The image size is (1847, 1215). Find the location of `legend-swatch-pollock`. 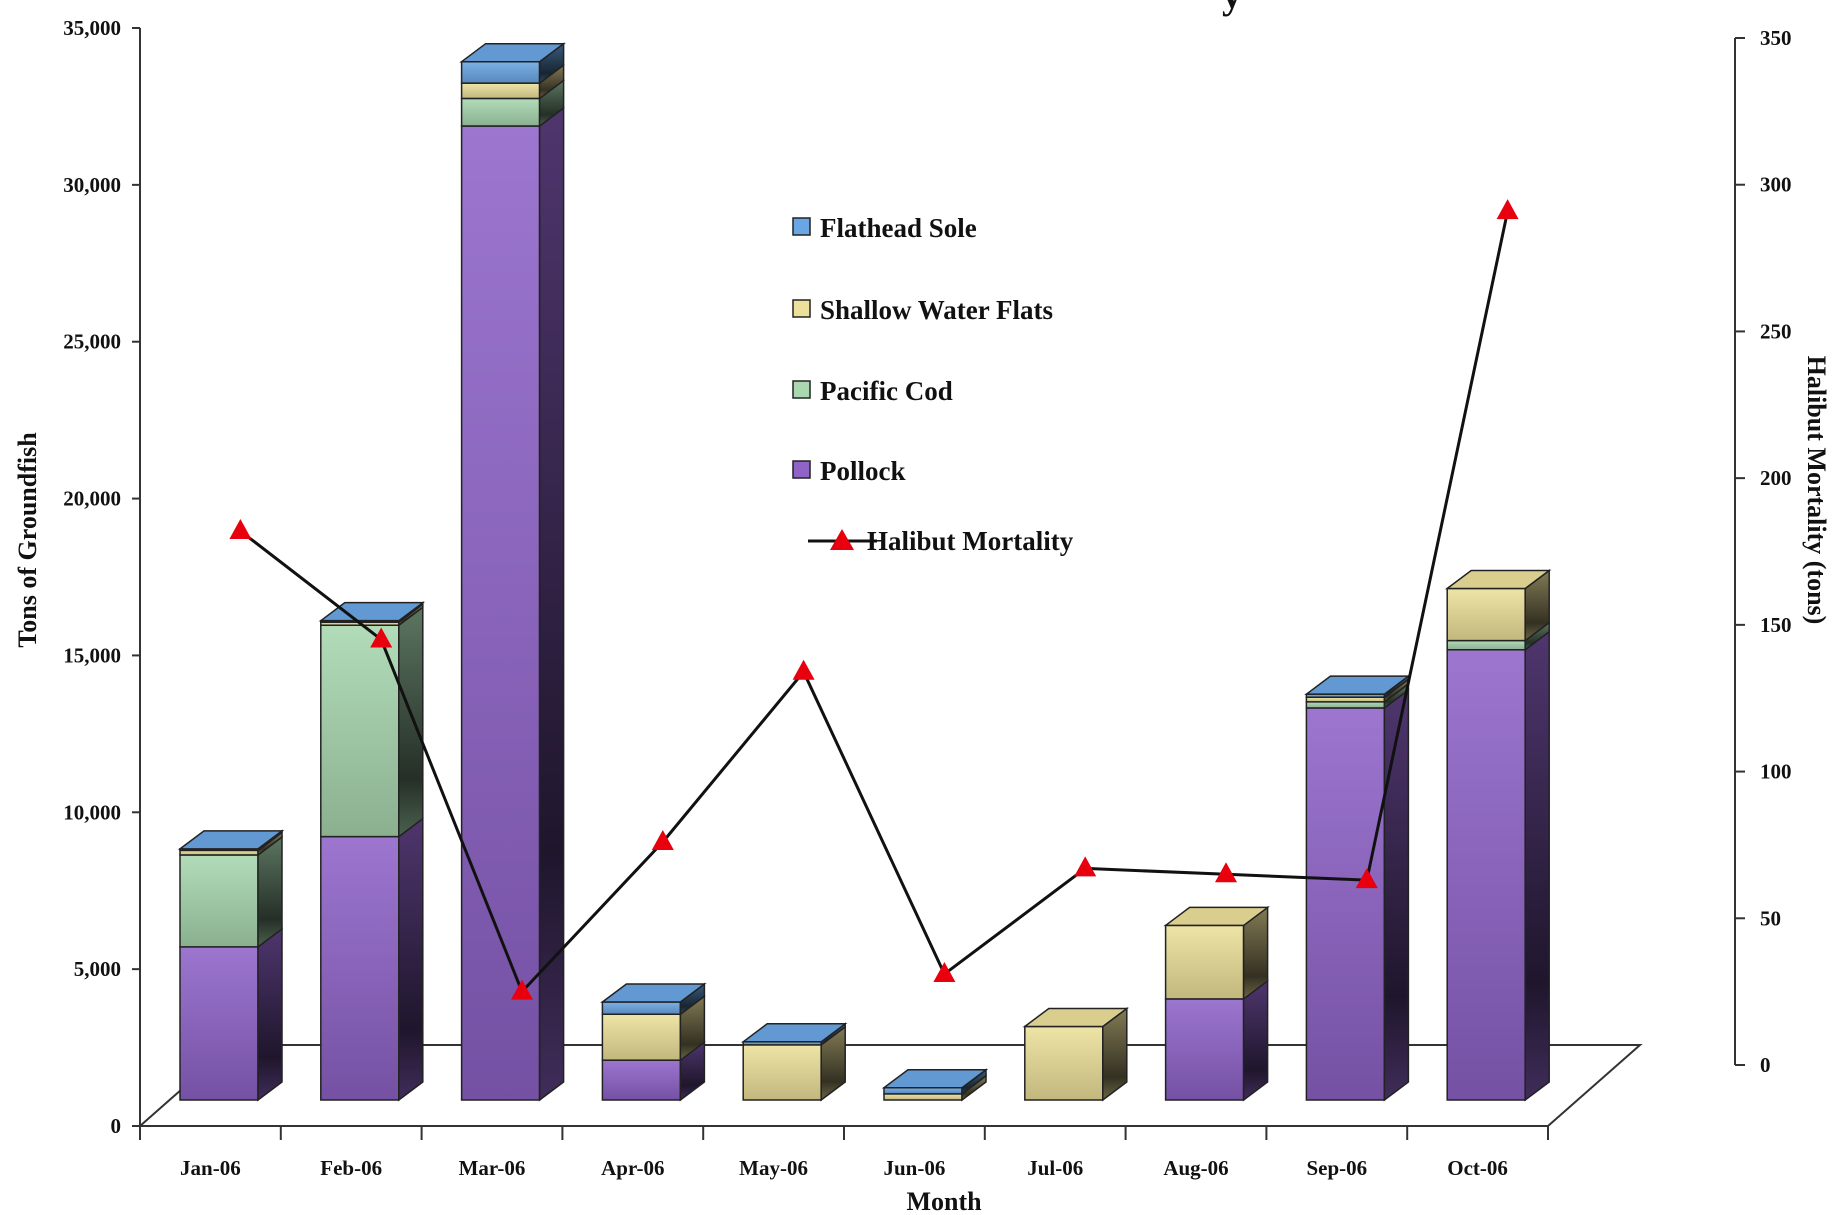

legend-swatch-pollock is located at coordinates (801, 469).